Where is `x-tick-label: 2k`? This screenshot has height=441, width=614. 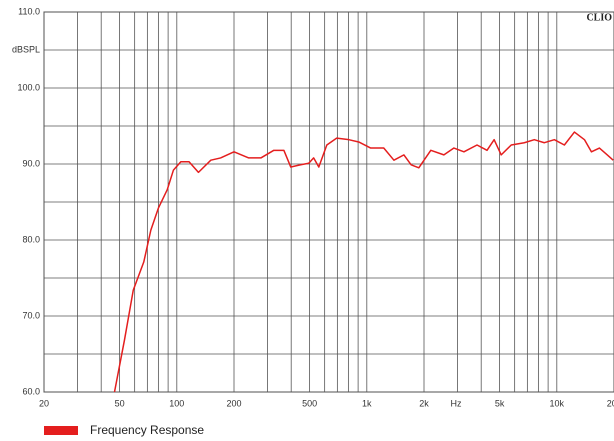
x-tick-label: 2k is located at coordinates (424, 403).